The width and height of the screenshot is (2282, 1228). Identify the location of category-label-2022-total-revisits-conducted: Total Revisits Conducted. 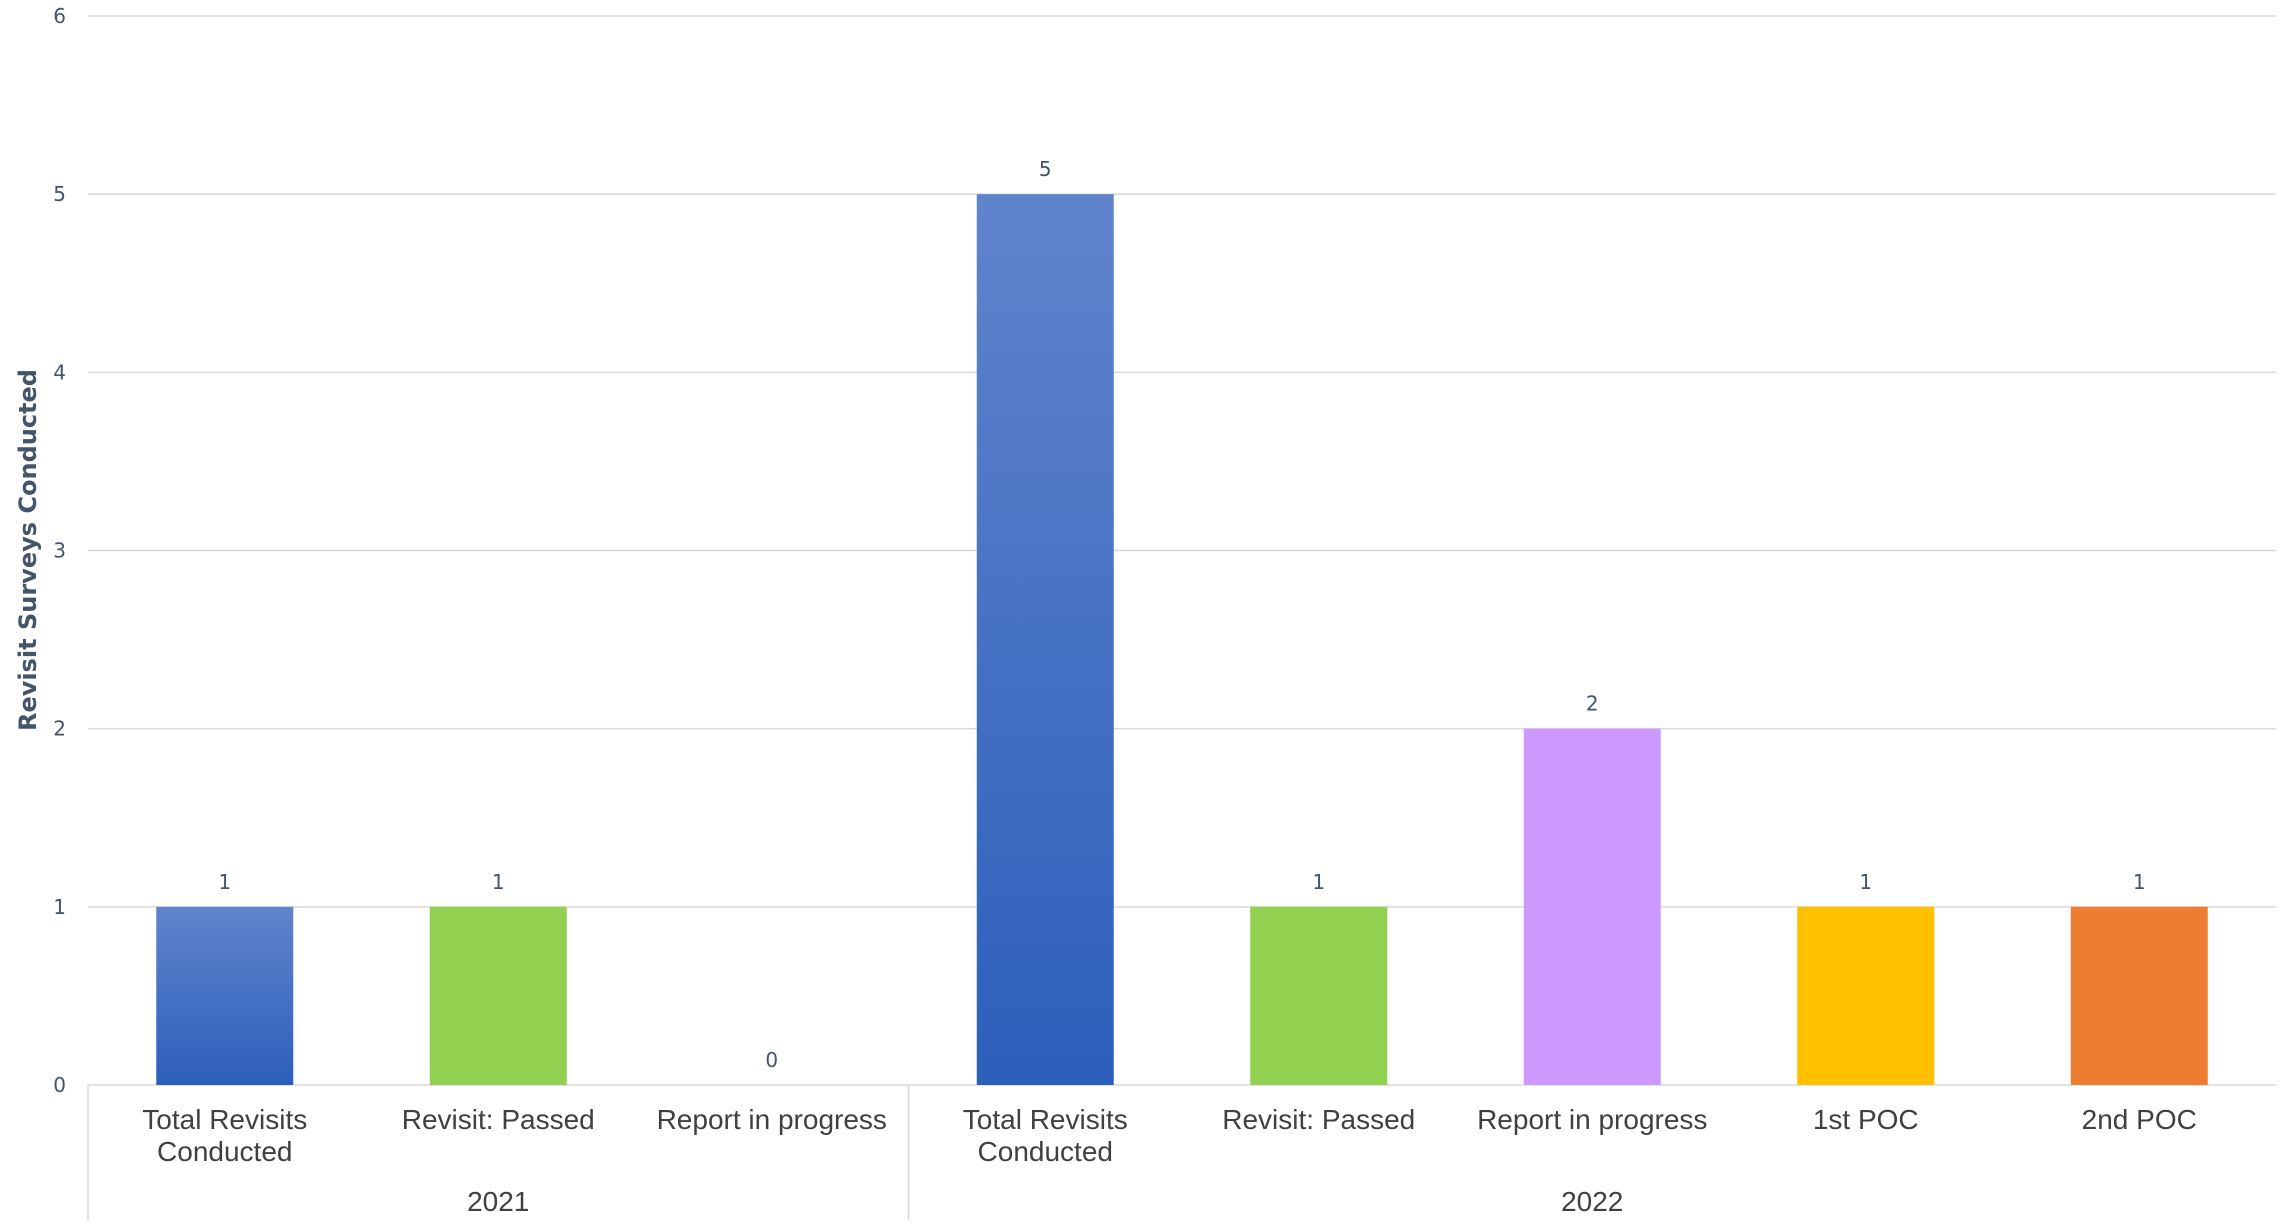
(1045, 1135).